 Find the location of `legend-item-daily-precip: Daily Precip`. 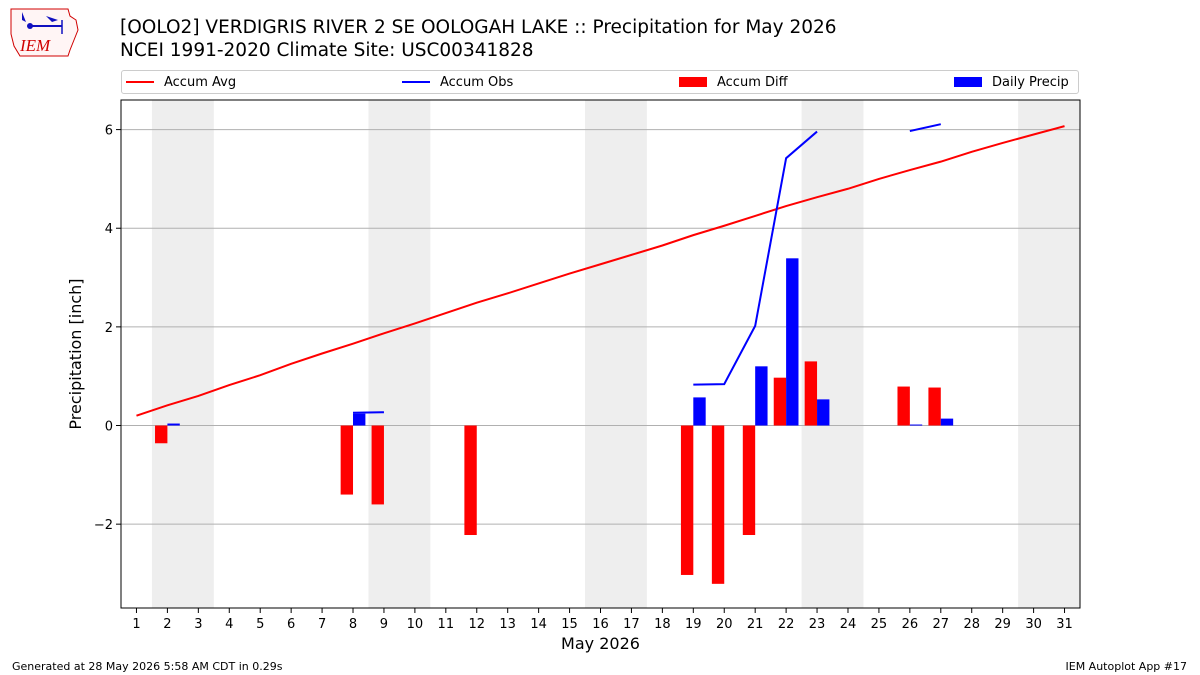

legend-item-daily-precip: Daily Precip is located at coordinates (1011, 82).